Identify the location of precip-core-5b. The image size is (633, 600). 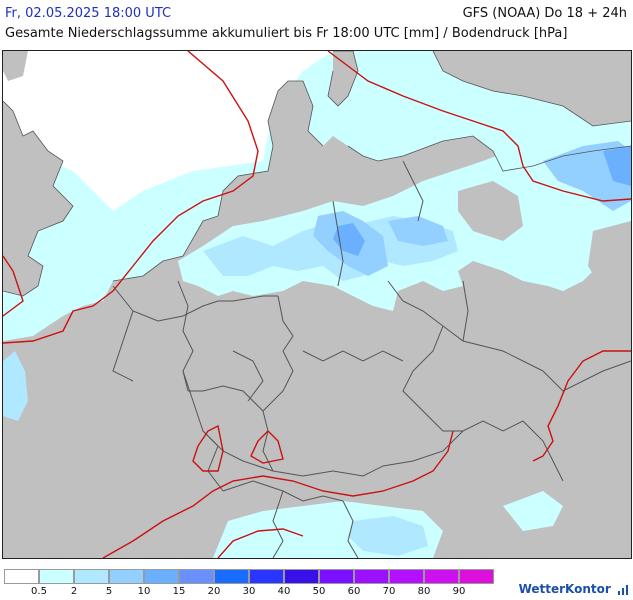
(418, 231).